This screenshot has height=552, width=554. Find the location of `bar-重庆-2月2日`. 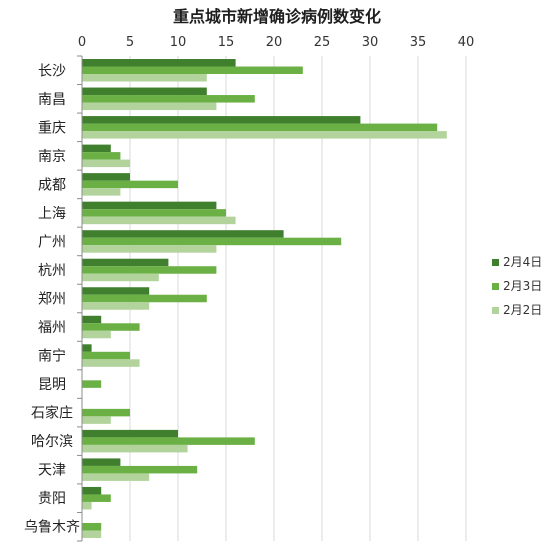

bar-重庆-2月2日 is located at coordinates (264, 135).